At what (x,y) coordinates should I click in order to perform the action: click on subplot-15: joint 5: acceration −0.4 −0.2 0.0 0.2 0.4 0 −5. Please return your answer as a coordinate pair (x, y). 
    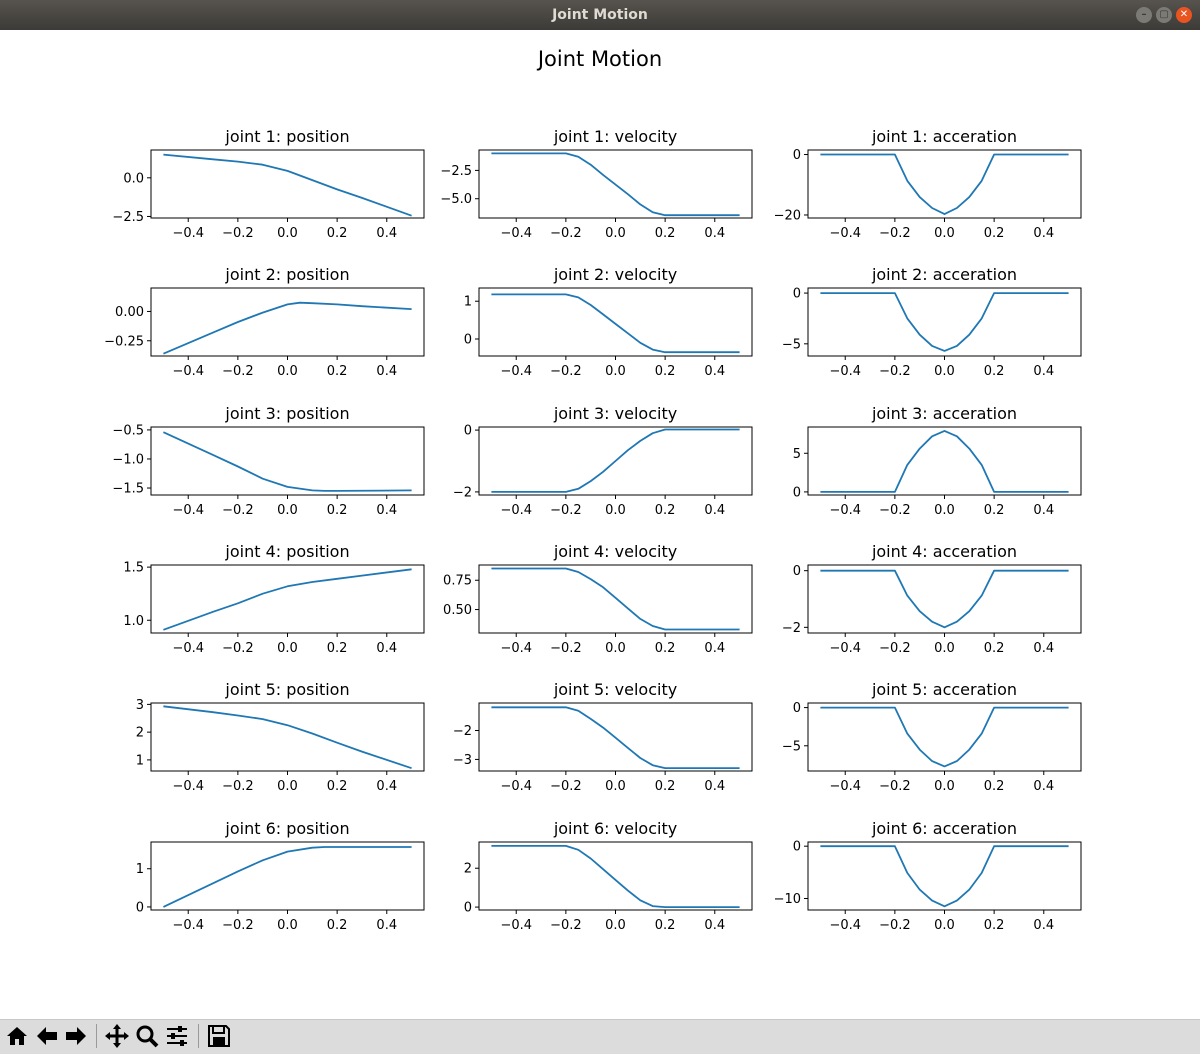
    Looking at the image, I should click on (932, 737).